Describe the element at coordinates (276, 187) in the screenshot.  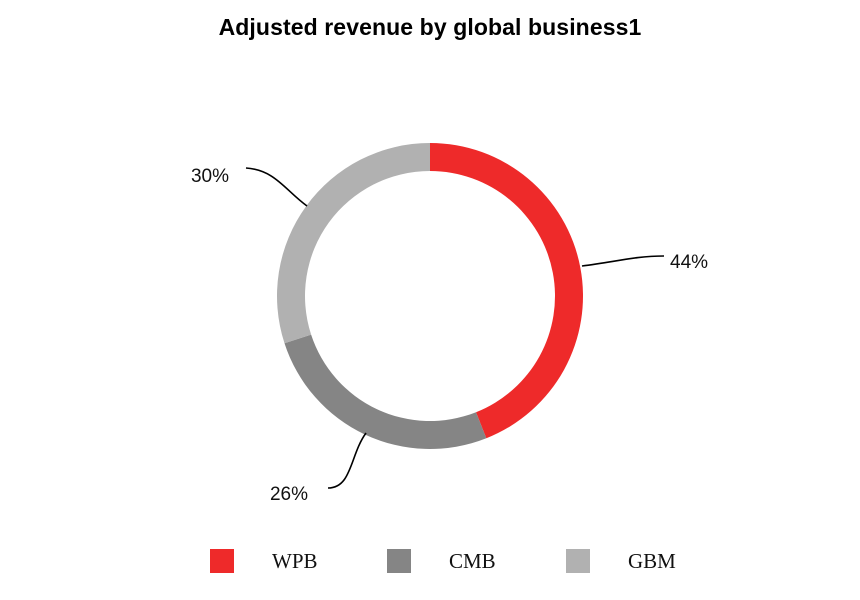
I see `leader-line-gbm` at that location.